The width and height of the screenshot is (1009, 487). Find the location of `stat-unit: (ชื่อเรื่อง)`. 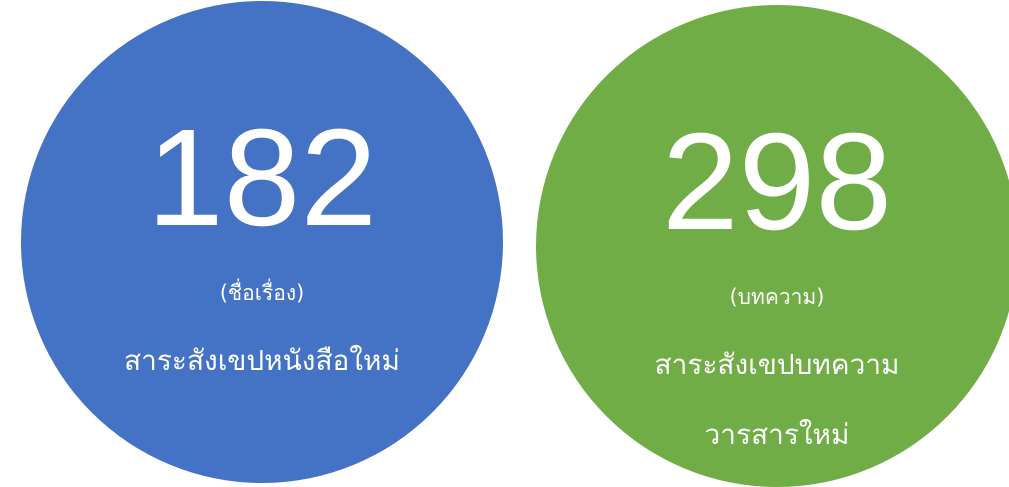

stat-unit: (ชื่อเรื่อง) is located at coordinates (262, 293).